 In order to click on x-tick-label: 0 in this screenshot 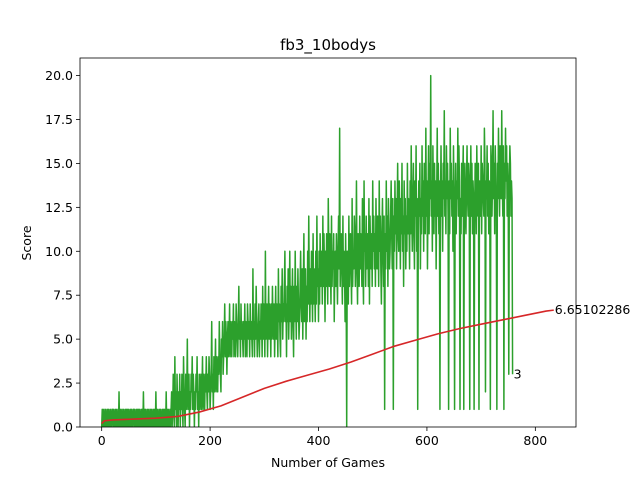, I will do `click(102, 440)`.